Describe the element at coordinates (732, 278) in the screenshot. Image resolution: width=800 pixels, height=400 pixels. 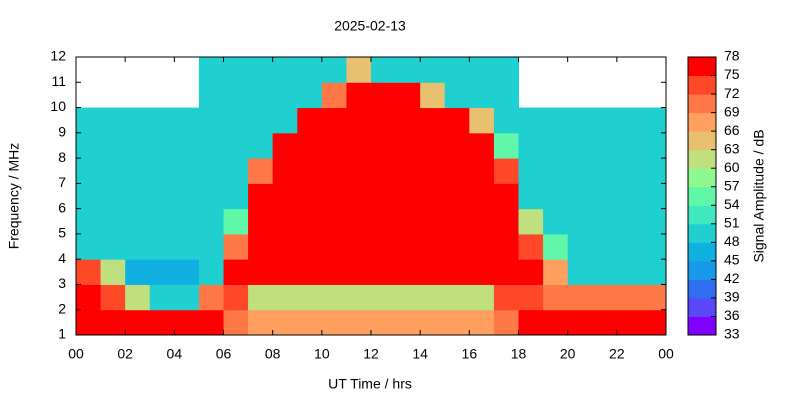
I see `colorbar-tick-label: 42` at that location.